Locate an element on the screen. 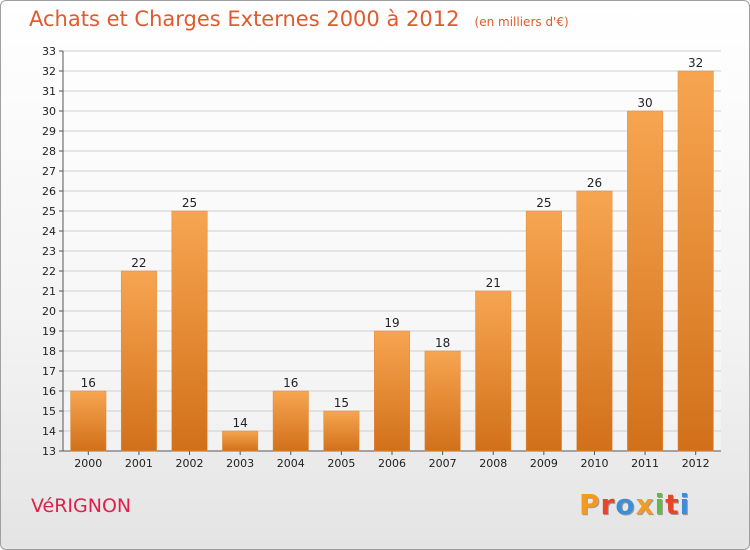  proxiti-logo: Proxiti is located at coordinates (634, 504).